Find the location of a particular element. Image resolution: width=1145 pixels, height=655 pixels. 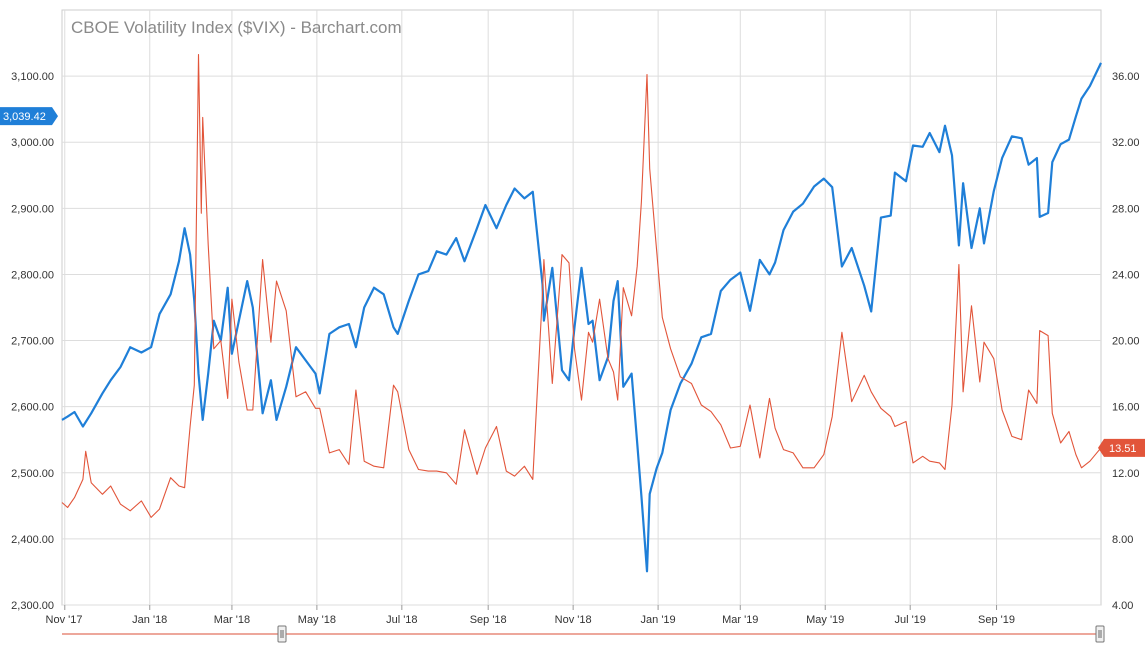

last-value-label-right: 13.51 is located at coordinates (1123, 449).